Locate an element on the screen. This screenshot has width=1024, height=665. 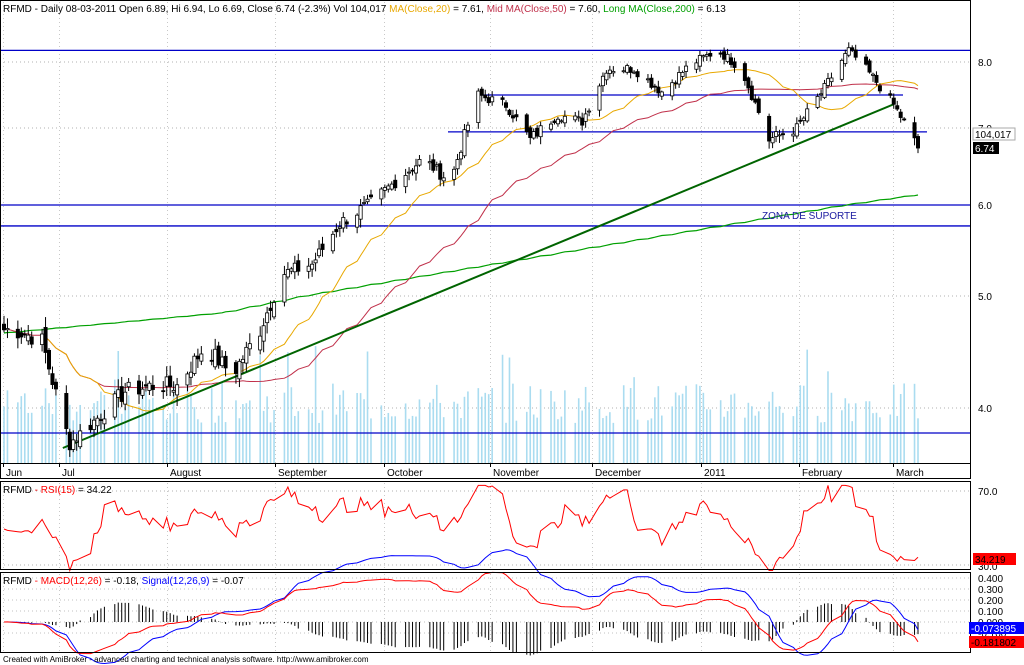
macd-signal-tag: -0.073895 is located at coordinates (996, 628).